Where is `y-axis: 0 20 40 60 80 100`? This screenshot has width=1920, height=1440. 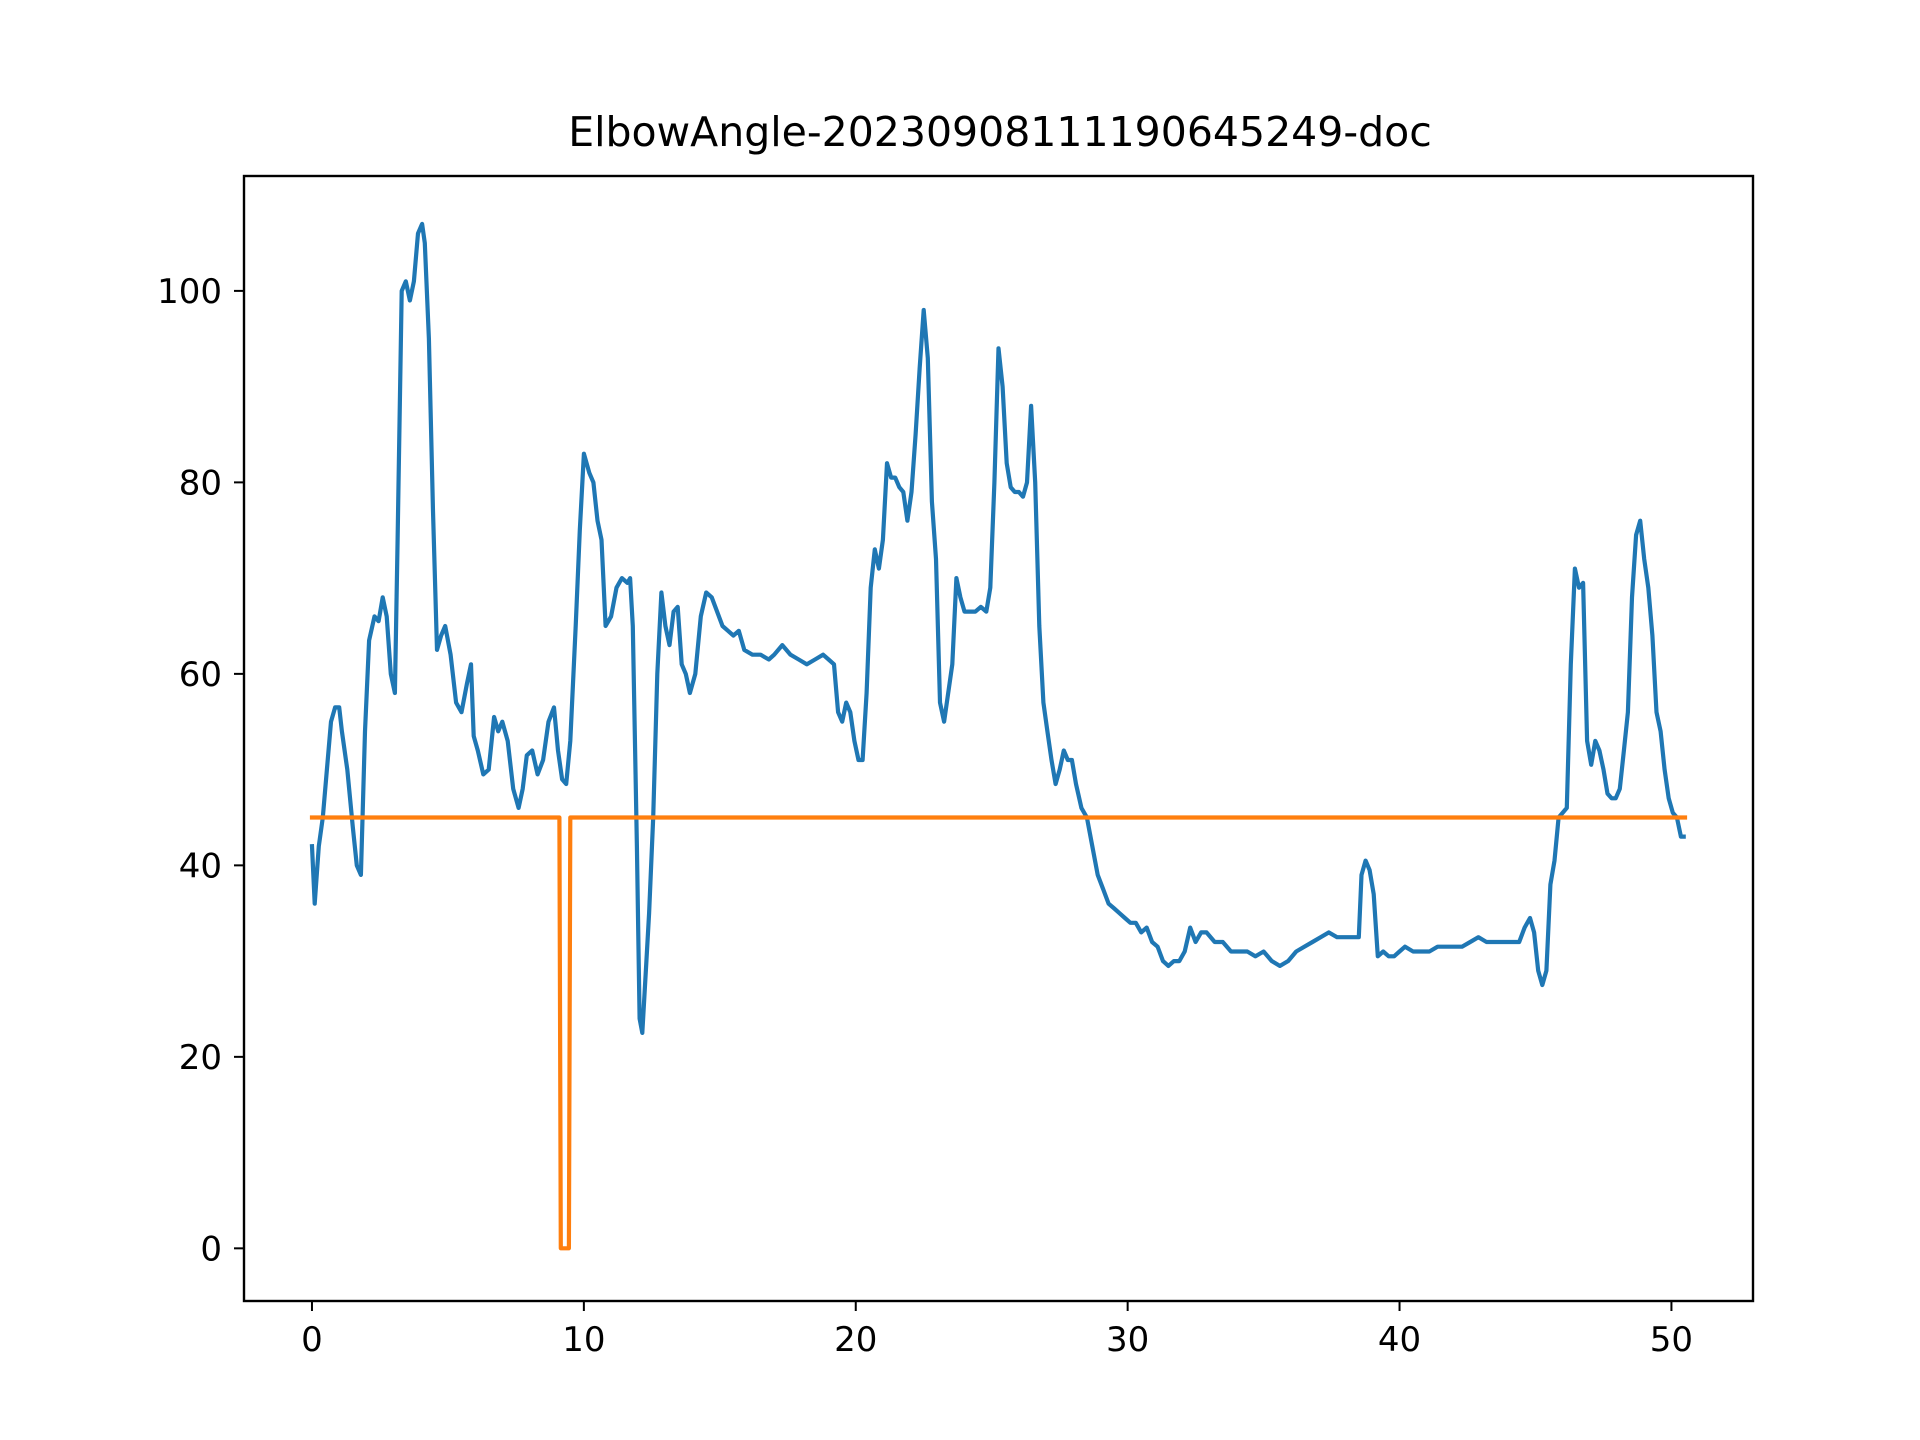 y-axis: 0 20 40 60 80 100 is located at coordinates (200, 770).